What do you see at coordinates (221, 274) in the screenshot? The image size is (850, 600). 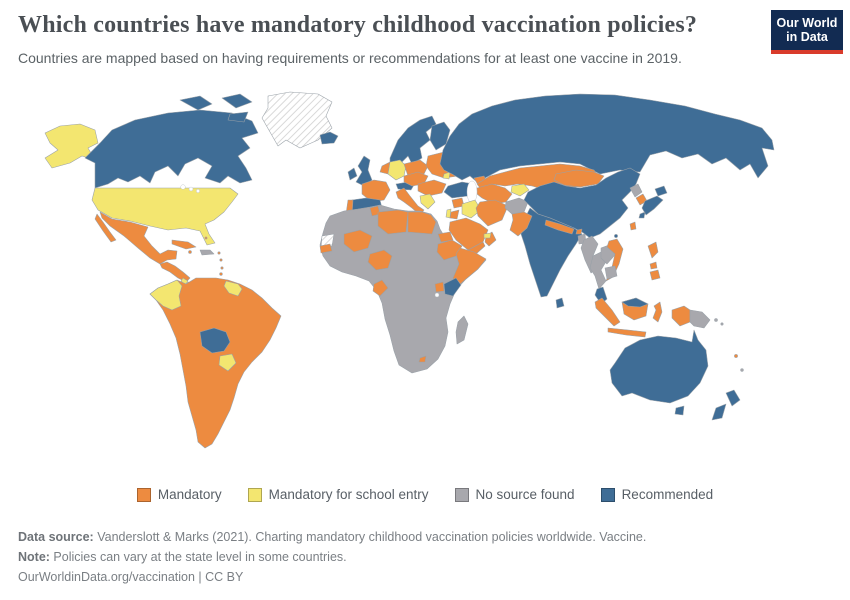 I see `country-trinidad` at bounding box center [221, 274].